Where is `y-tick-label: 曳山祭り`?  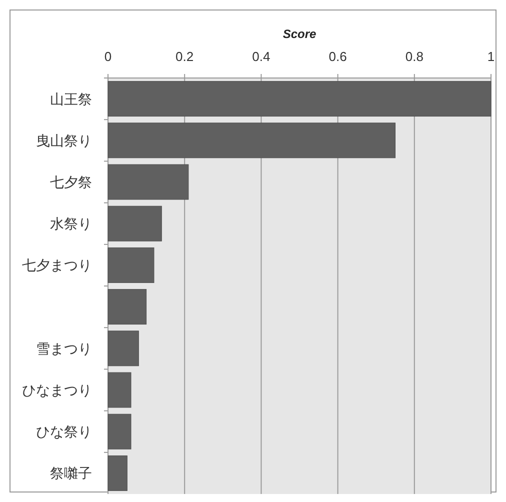
y-tick-label: 曳山祭り is located at coordinates (64, 140).